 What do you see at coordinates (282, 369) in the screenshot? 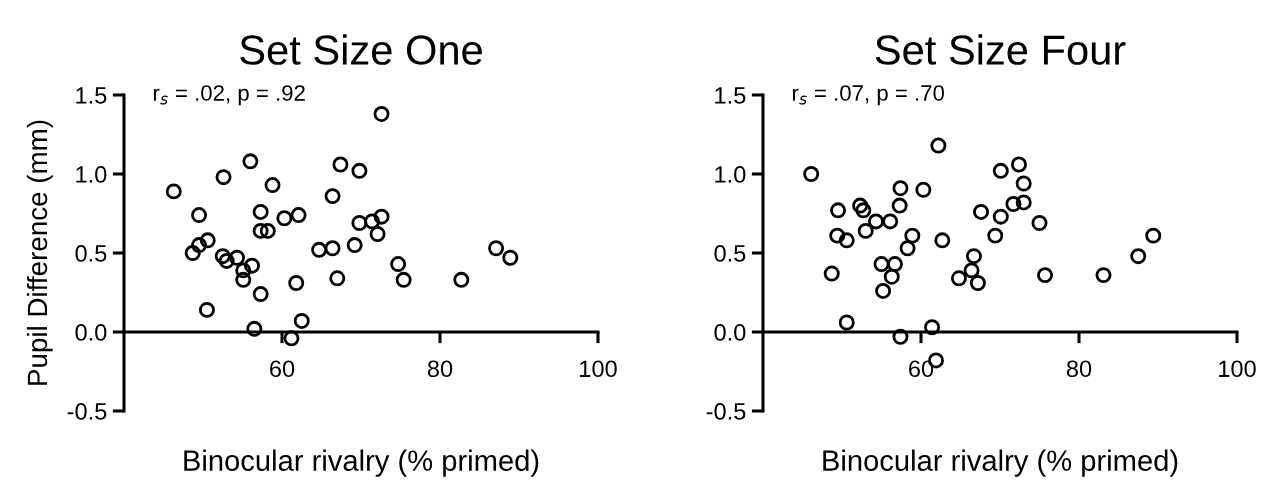
I see `x-tick-label: 60` at bounding box center [282, 369].